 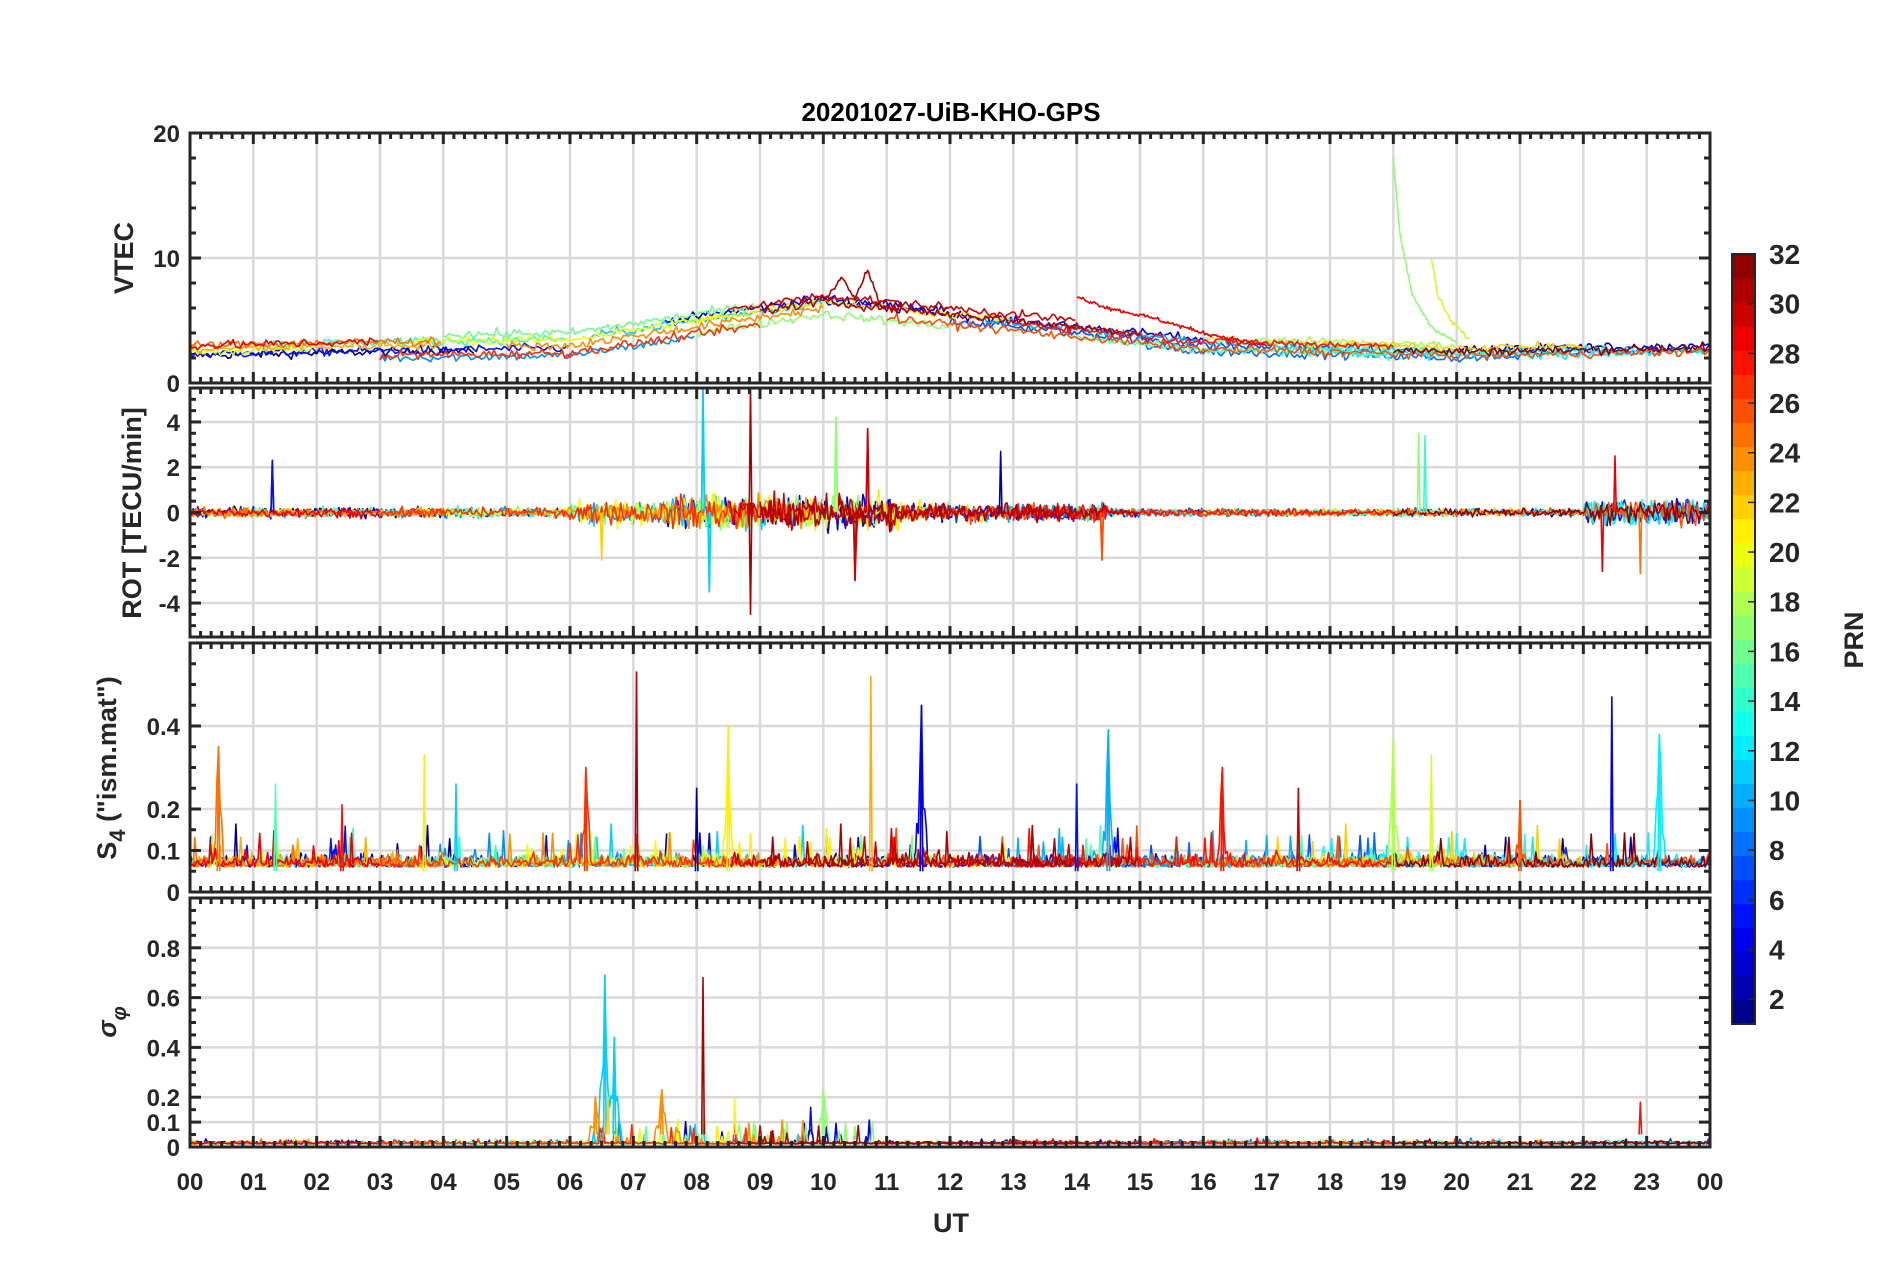 I want to click on ylabel-s4-subscript: 4, so click(x=117, y=835).